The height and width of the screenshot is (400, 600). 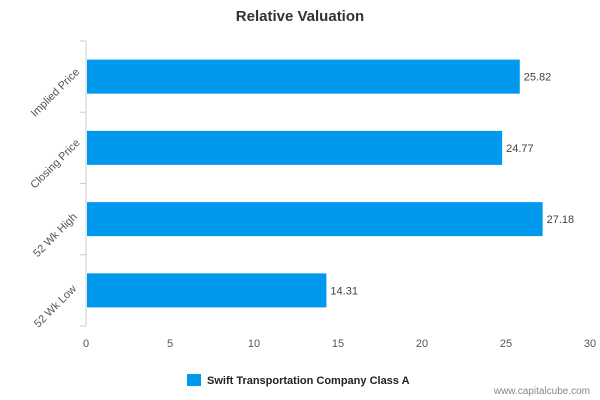 What do you see at coordinates (590, 344) in the screenshot?
I see `x-tick-label: 30` at bounding box center [590, 344].